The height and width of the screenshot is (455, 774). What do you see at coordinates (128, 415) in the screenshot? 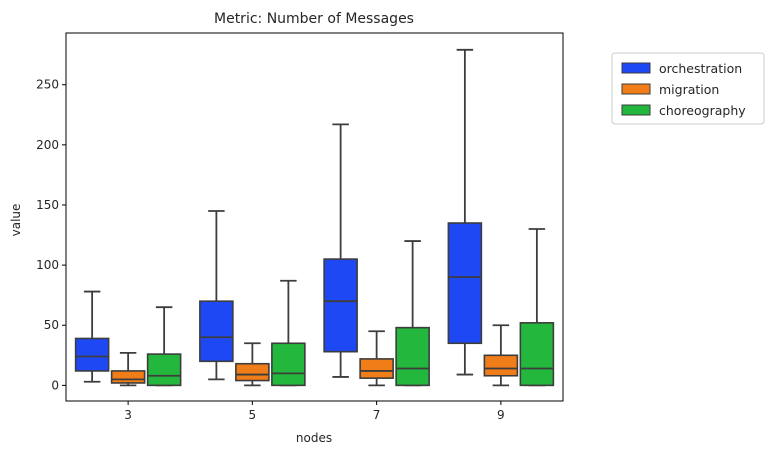
I see `x-tick-label: 3` at bounding box center [128, 415].